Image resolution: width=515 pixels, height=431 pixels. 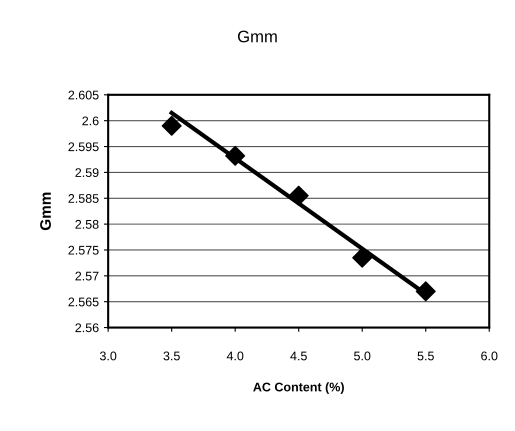 I want to click on x-tick-label: 3.0, so click(x=108, y=356).